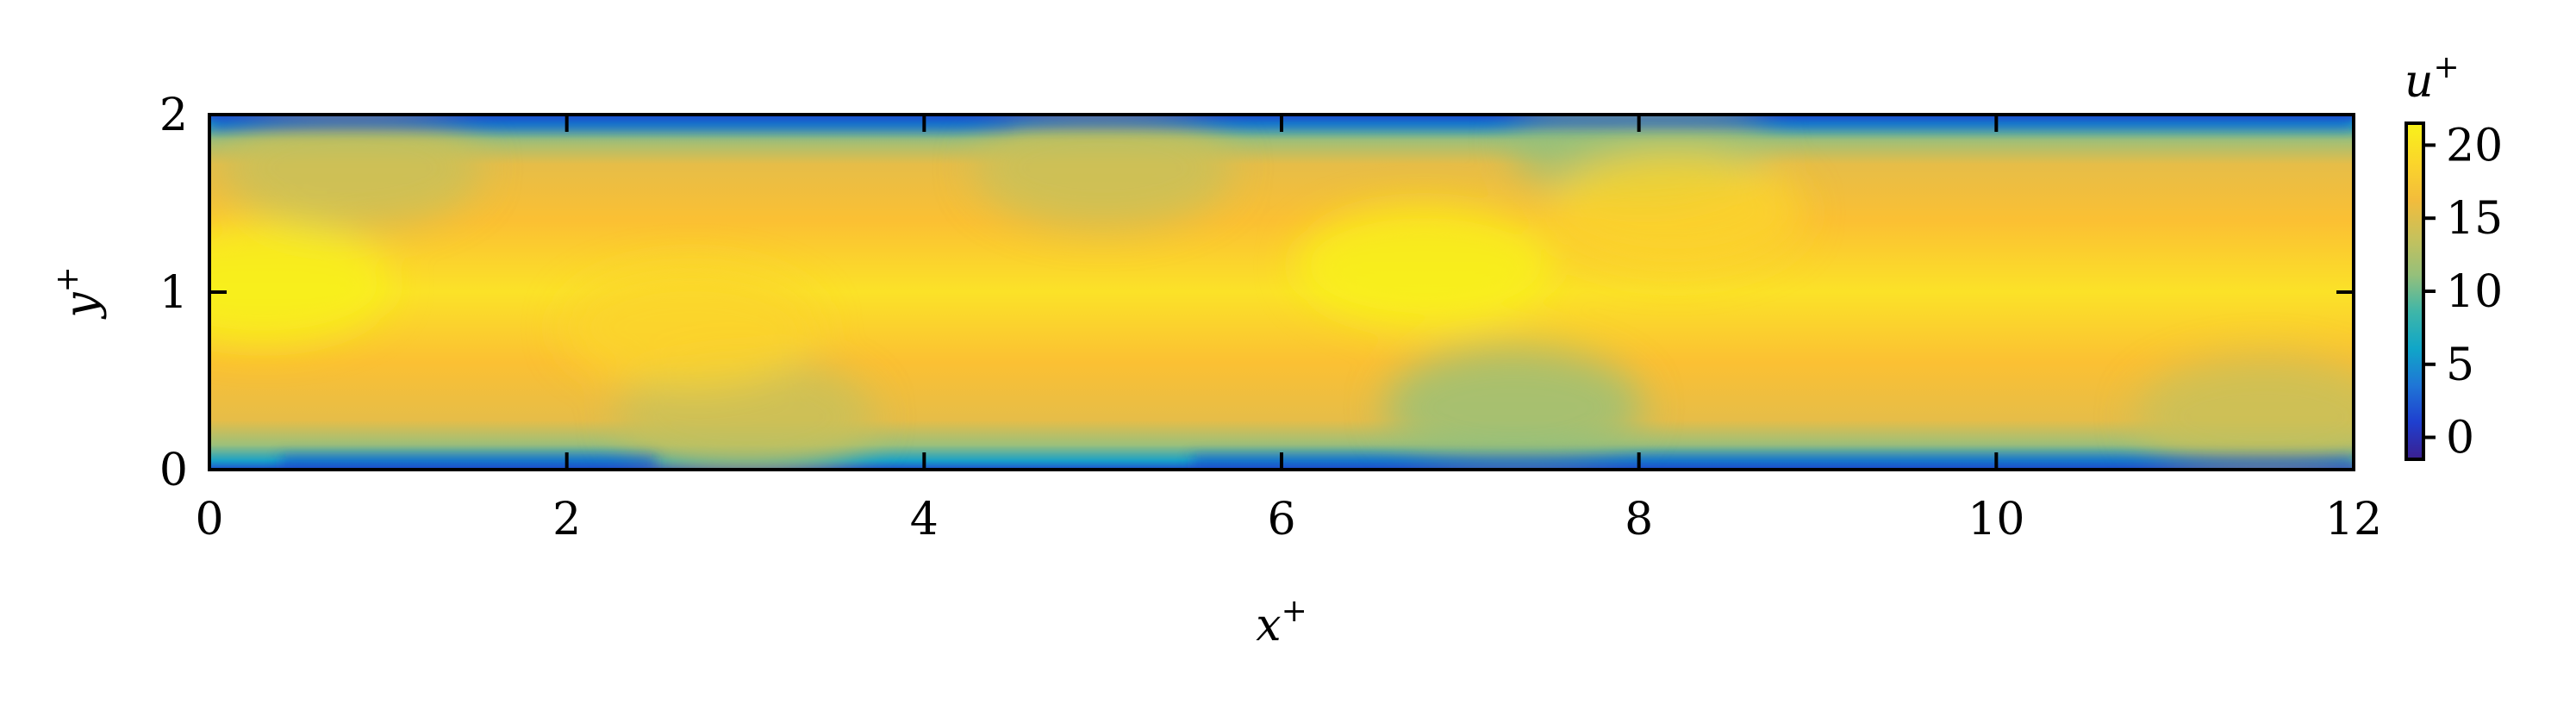 The image size is (2576, 704). I want to click on x-axis-label: x+, so click(1281, 622).